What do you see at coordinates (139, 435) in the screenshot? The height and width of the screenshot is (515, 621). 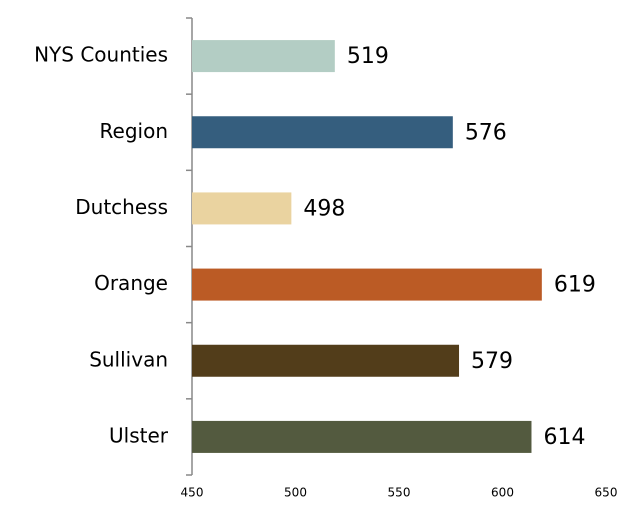 I see `y-tick-label: Ulster` at bounding box center [139, 435].